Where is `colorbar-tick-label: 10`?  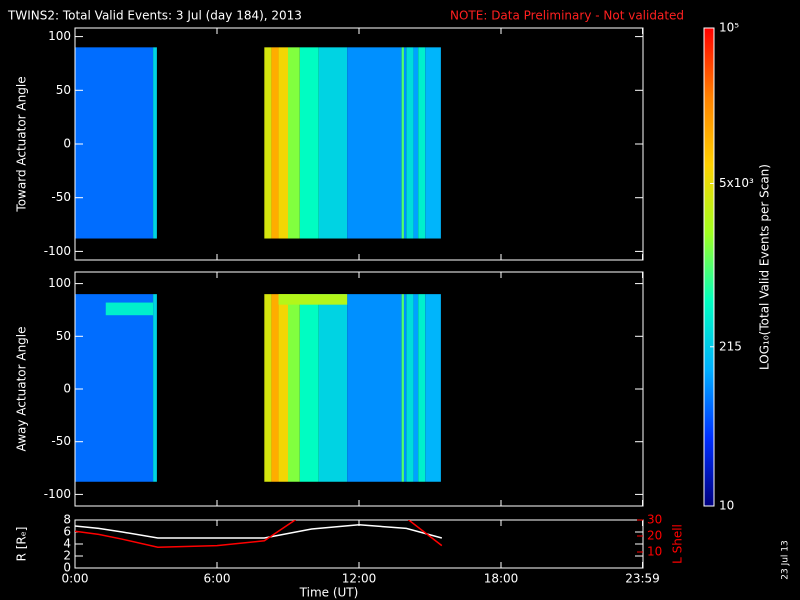 colorbar-tick-label: 10 is located at coordinates (726, 506).